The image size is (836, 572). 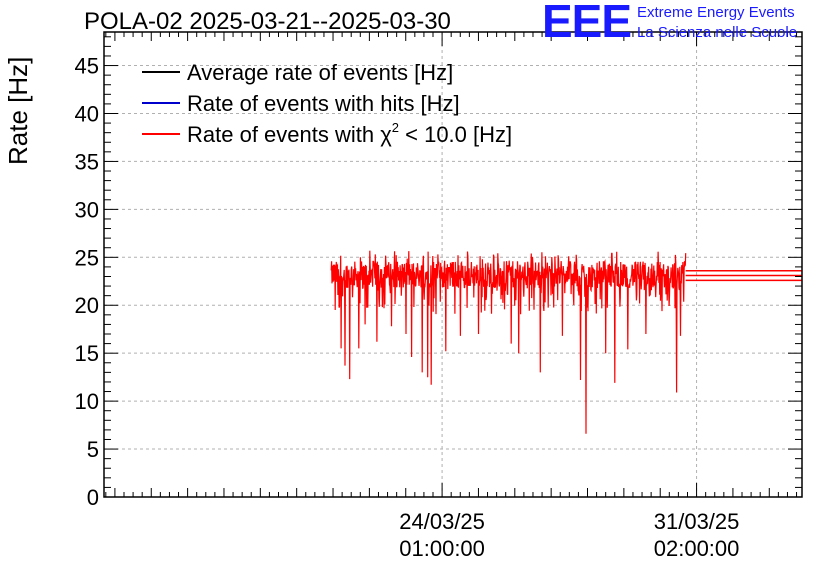 I want to click on x-tick-label-time: 02:00:00, so click(x=697, y=548).